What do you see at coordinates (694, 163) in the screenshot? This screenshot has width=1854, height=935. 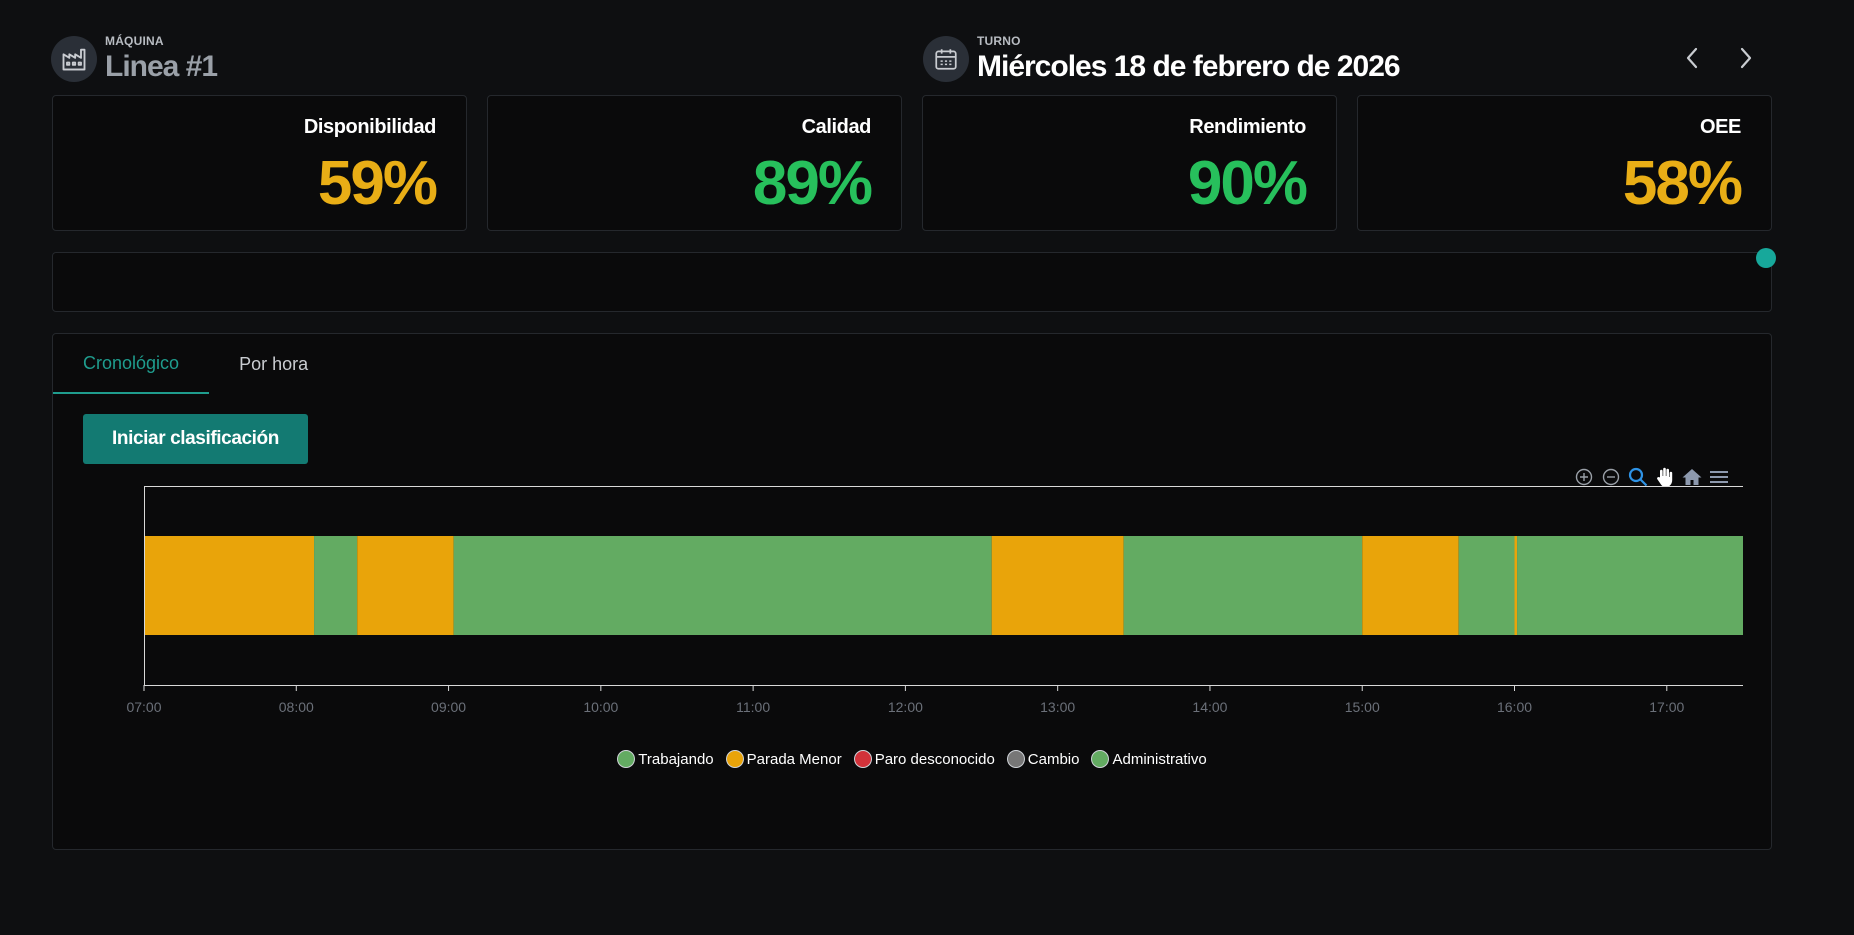 I see `kpi-card-quality: Calidad 89%` at bounding box center [694, 163].